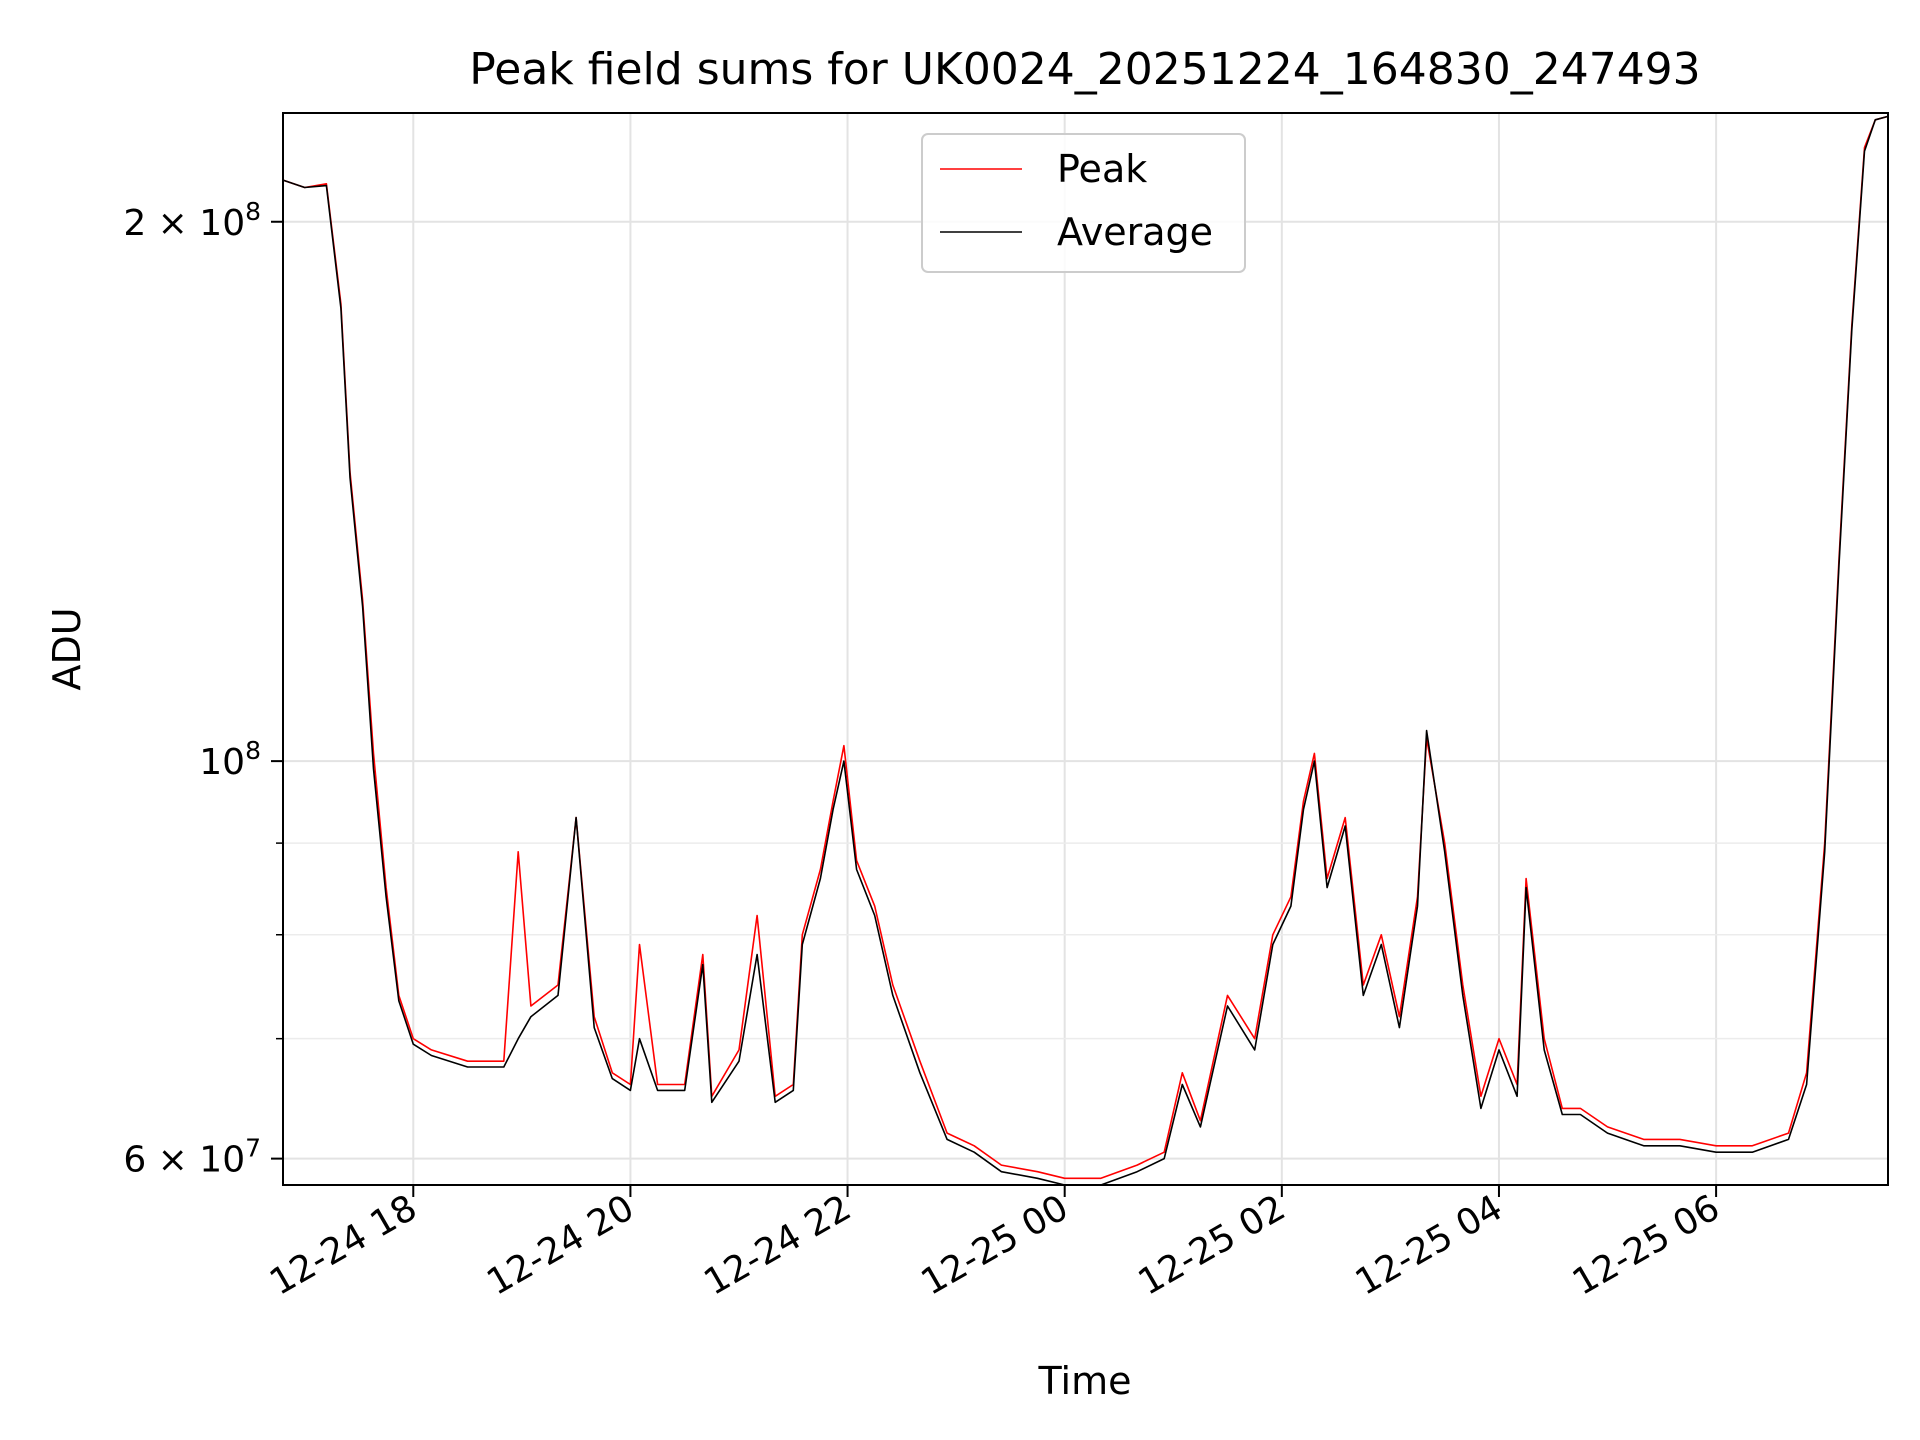 The width and height of the screenshot is (1920, 1440). I want to click on legend-label-peak: Peak, so click(1102, 169).